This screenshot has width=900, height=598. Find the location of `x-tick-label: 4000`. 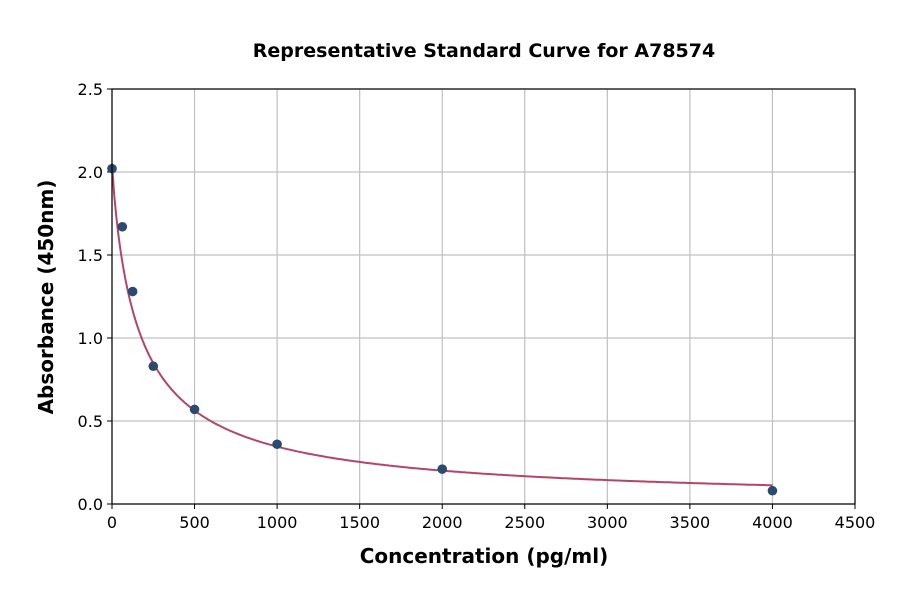

x-tick-label: 4000 is located at coordinates (772, 522).